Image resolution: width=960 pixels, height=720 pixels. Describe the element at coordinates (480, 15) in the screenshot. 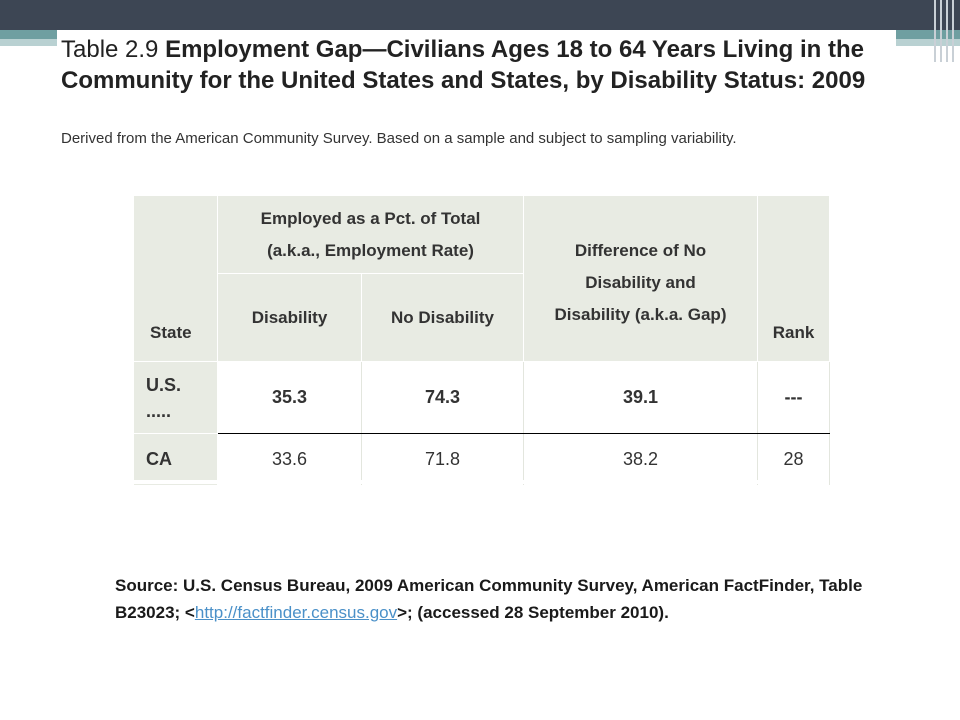

I see `slide-top-bar` at that location.